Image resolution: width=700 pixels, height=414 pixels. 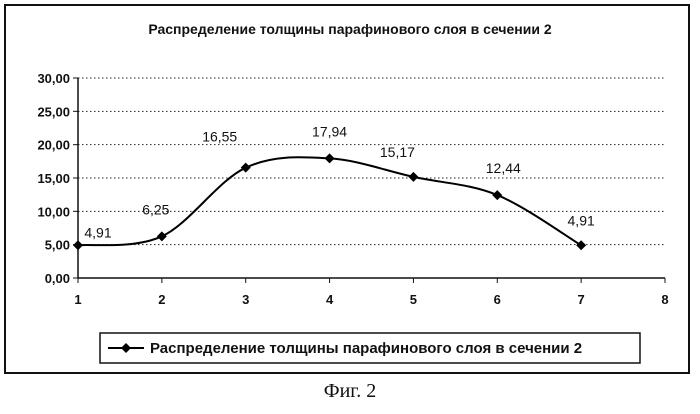 I want to click on figure-caption: Фиг. 2, so click(x=350, y=391).